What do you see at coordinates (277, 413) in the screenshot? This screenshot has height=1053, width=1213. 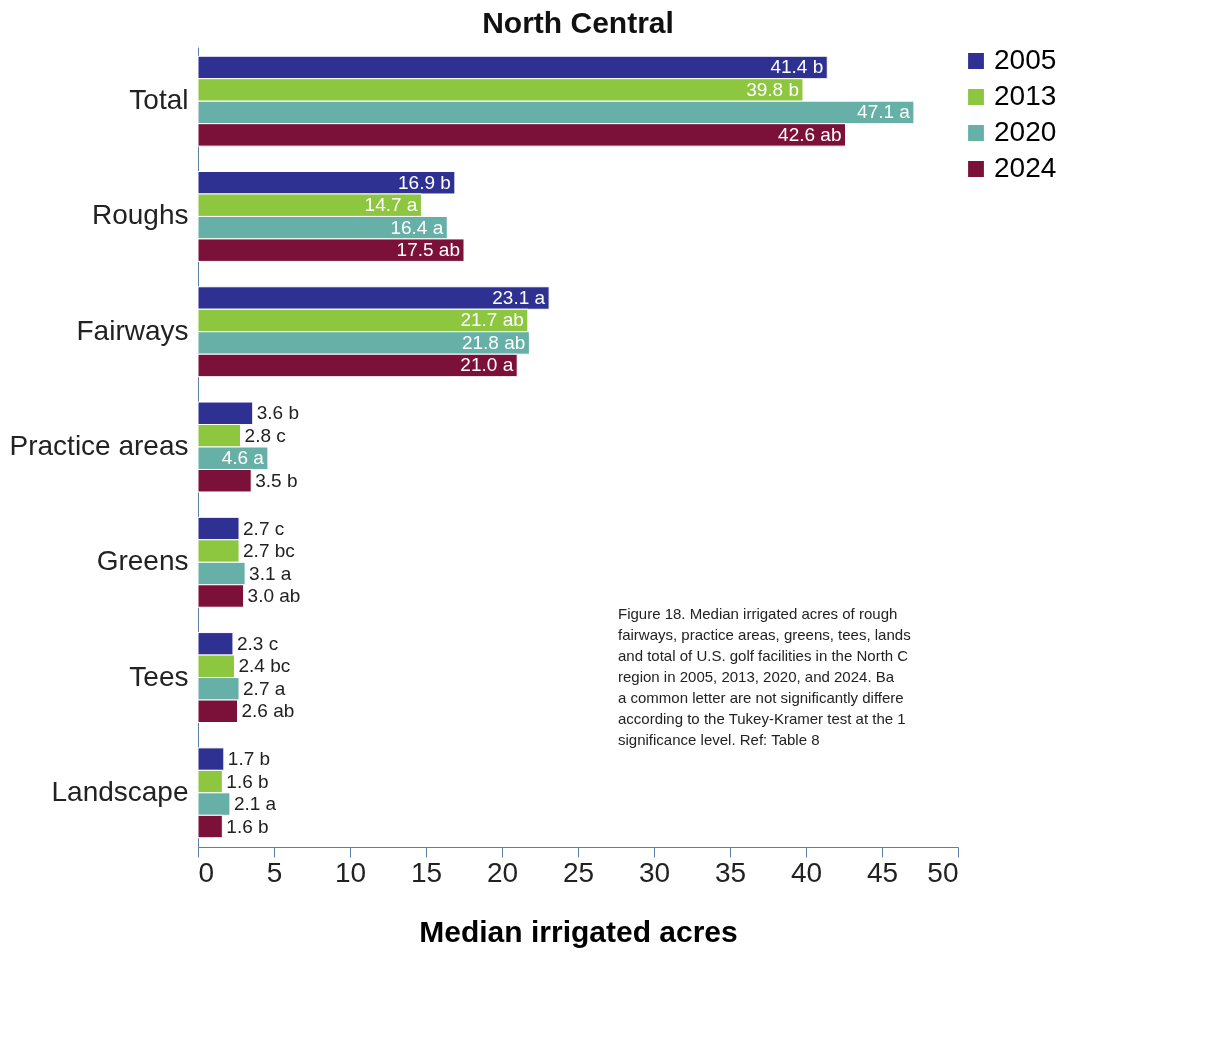 I see `data-label: 3.6 b` at bounding box center [277, 413].